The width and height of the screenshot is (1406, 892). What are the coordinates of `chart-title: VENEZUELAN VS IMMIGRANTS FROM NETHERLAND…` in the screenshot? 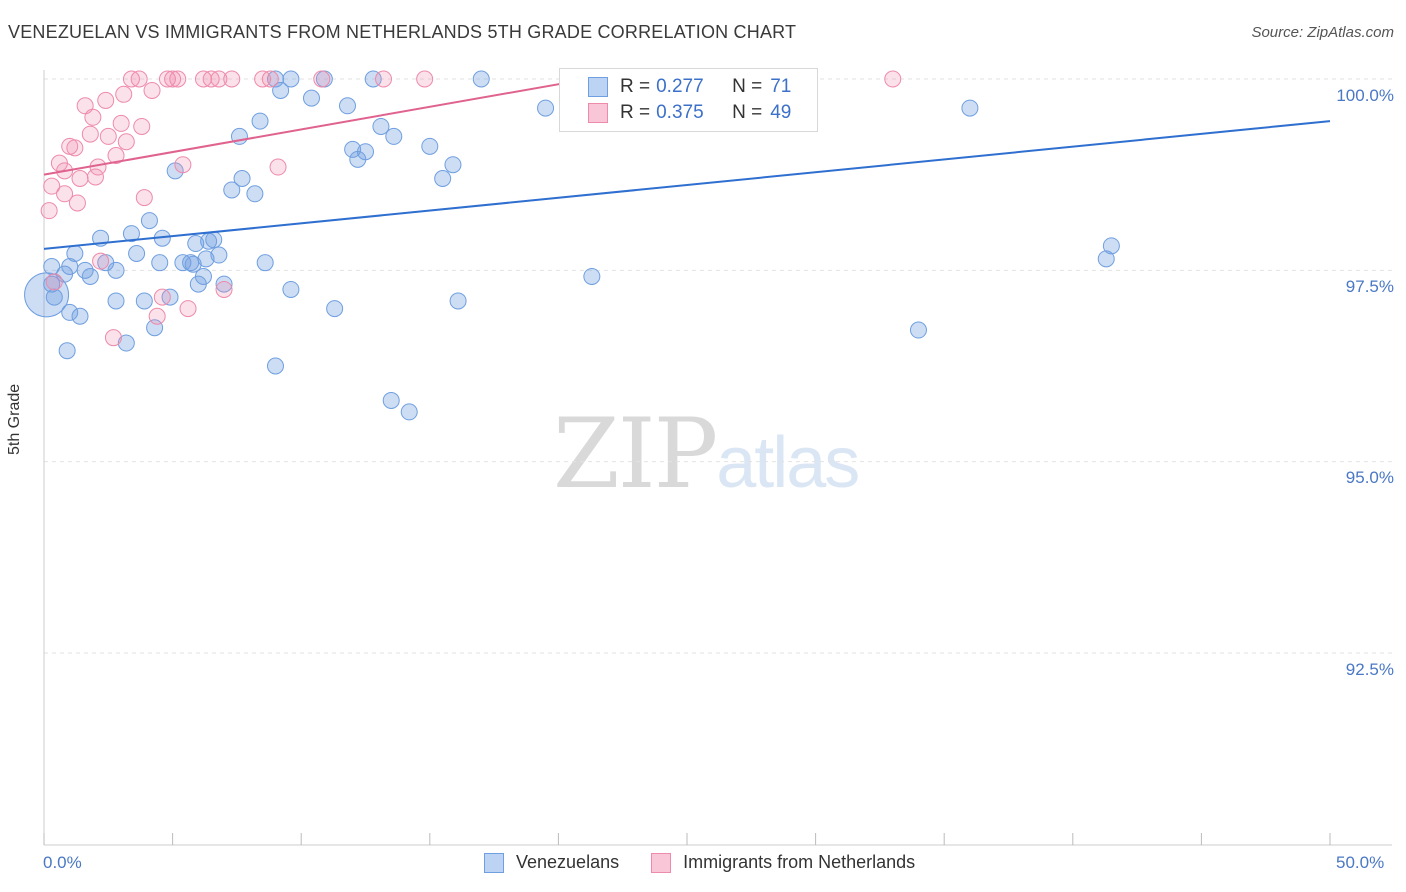 It's located at (402, 32).